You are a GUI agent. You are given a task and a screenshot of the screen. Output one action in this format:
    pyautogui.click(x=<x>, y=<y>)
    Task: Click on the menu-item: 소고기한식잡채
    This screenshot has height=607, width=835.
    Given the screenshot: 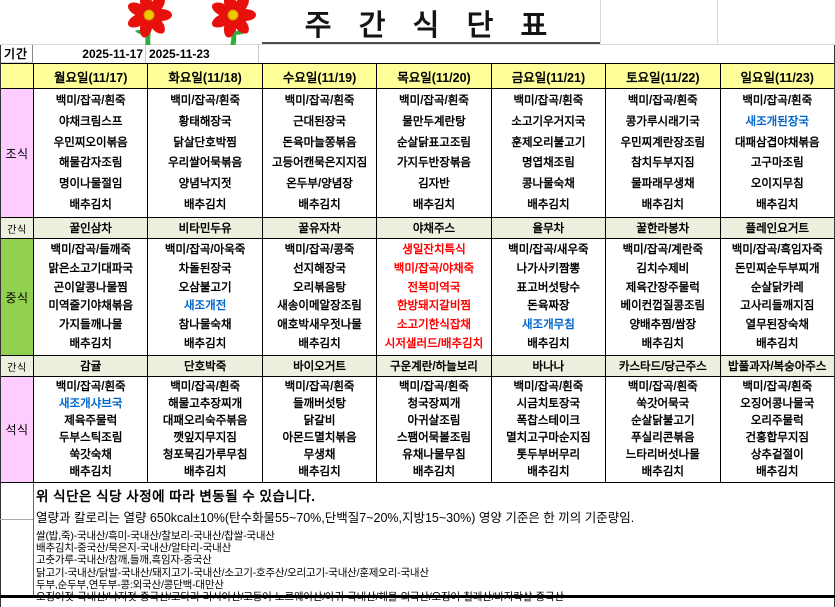 What is the action you would take?
    pyautogui.click(x=433, y=324)
    